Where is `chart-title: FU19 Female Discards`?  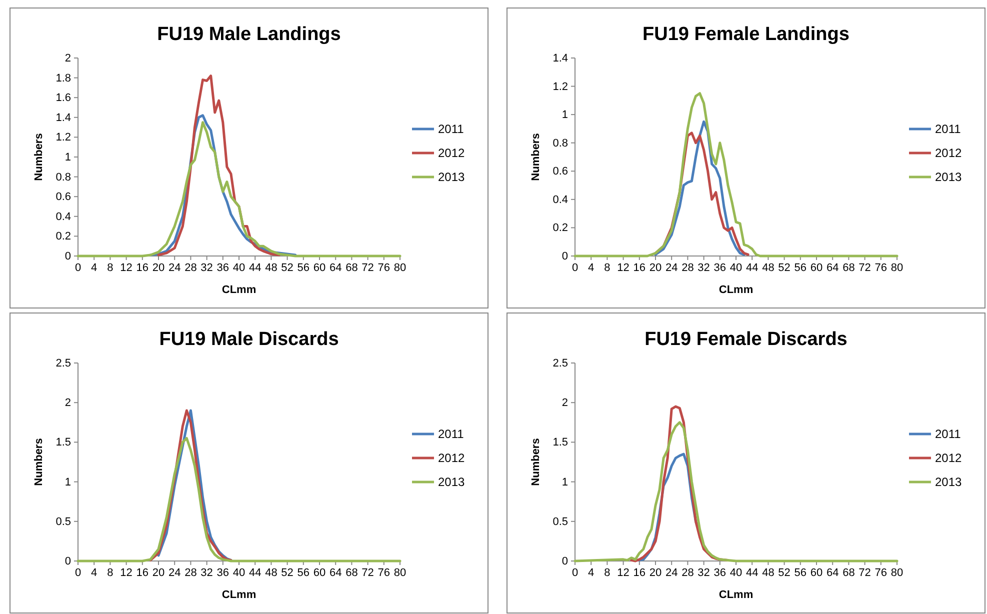
chart-title: FU19 Female Discards is located at coordinates (746, 339).